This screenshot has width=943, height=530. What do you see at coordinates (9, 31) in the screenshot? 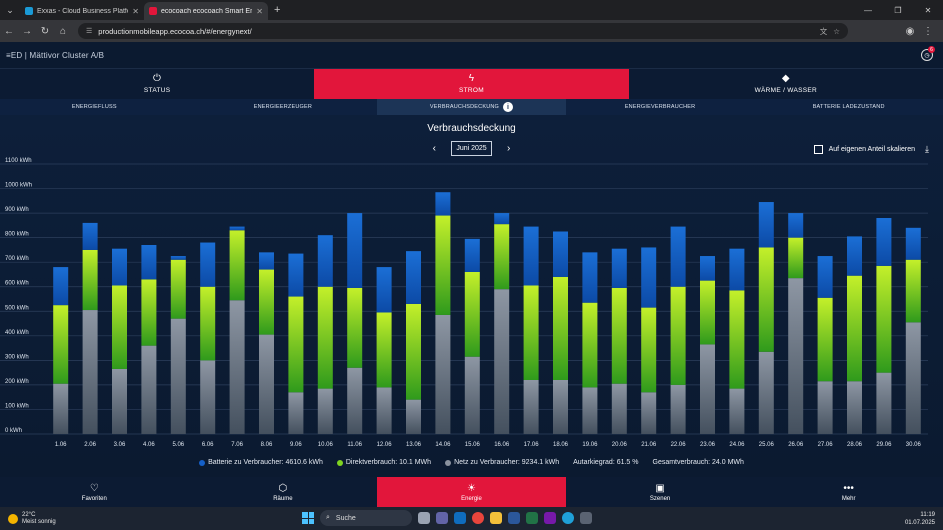
I see `back-icon: ←` at bounding box center [9, 31].